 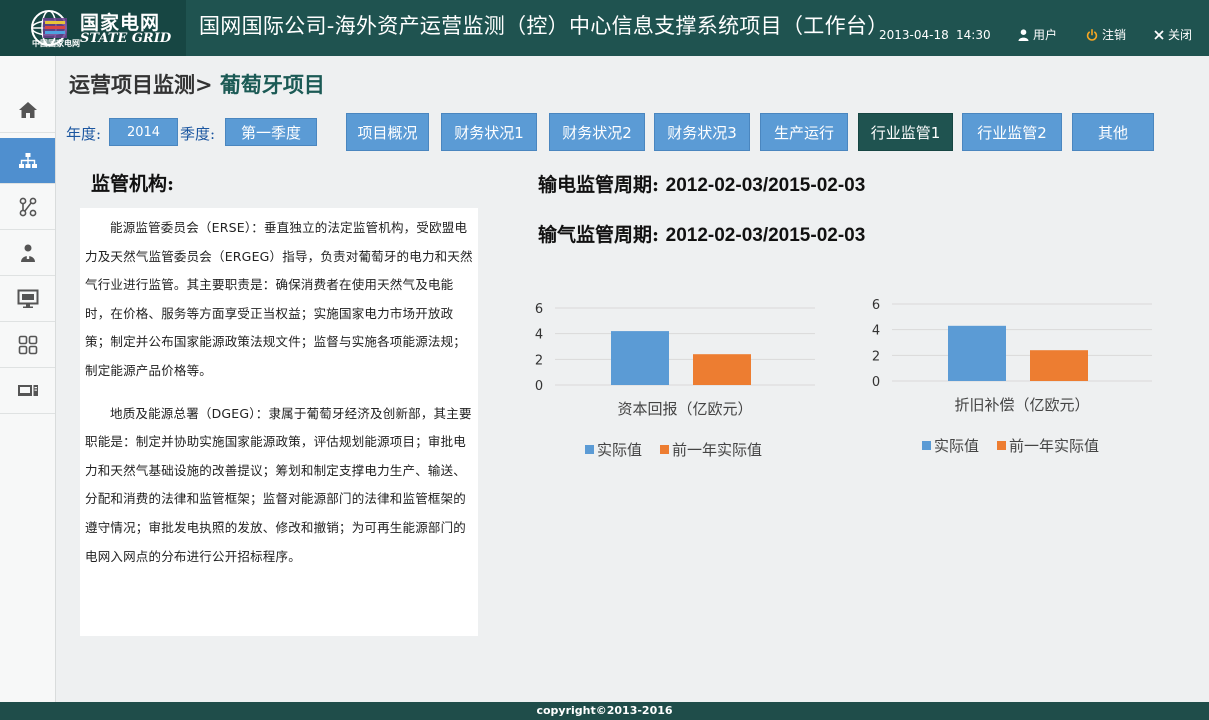 I want to click on capital-return-chart-svg: 0 2 4 6 资本回报（亿欧元） 实际值 前一年实际值, so click(x=675, y=380).